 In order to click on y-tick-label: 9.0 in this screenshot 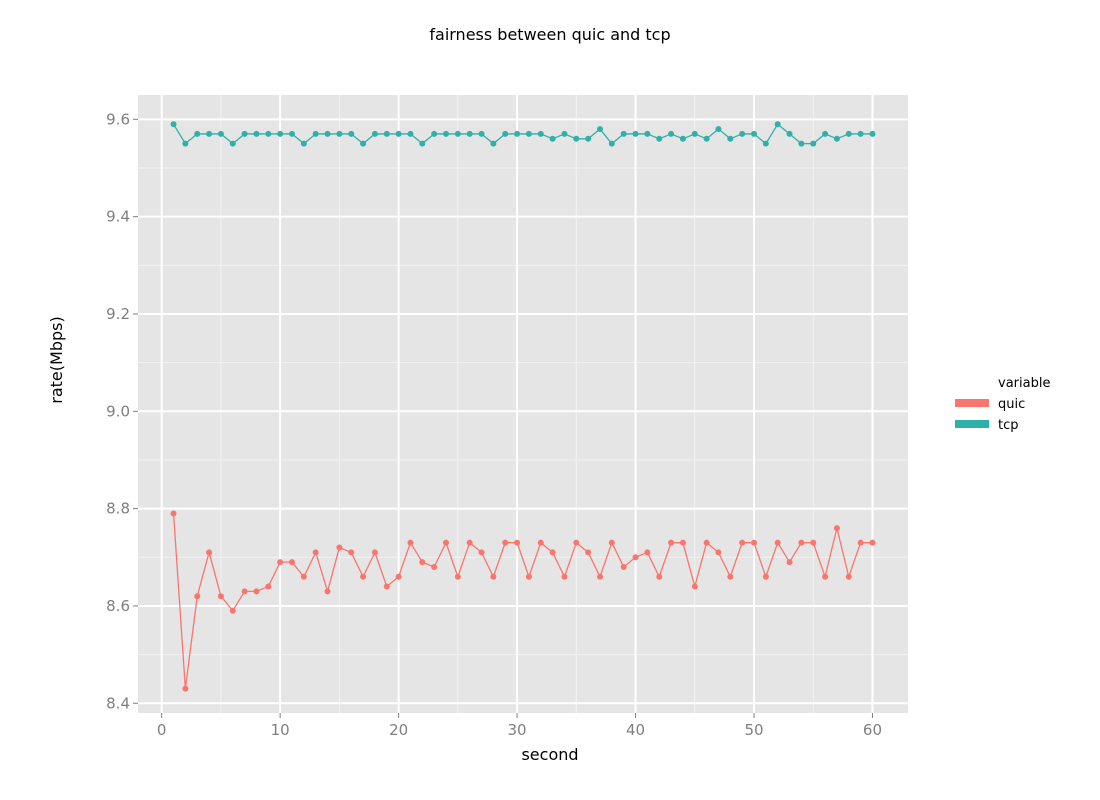, I will do `click(118, 411)`.